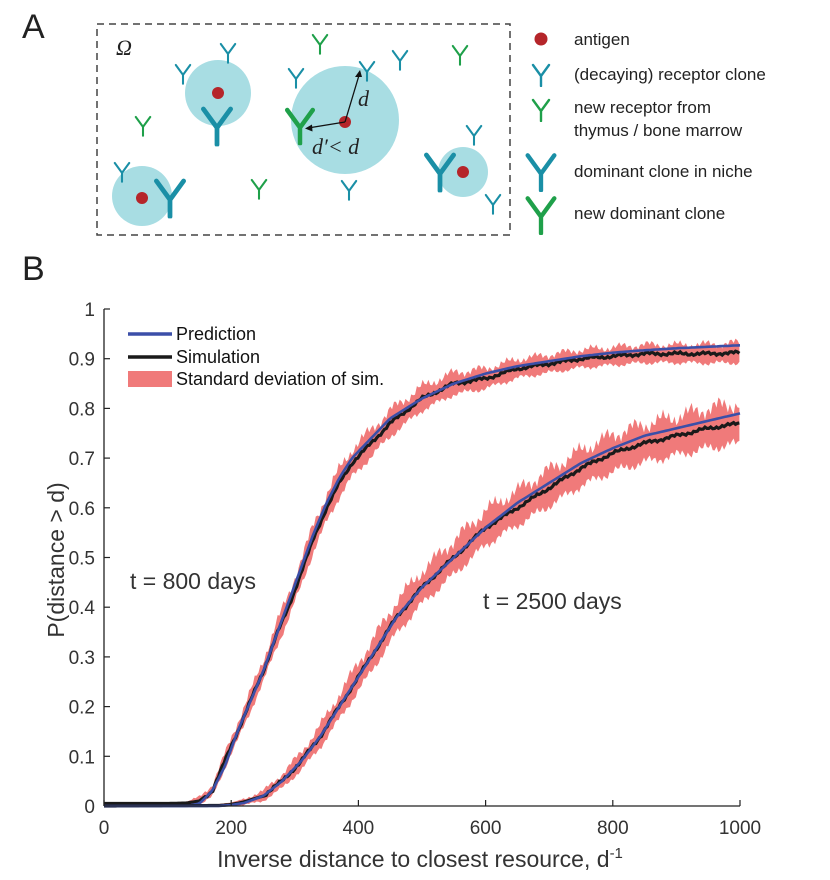 This screenshot has height=880, width=830. I want to click on dominant-clone-icon, so click(541, 172).